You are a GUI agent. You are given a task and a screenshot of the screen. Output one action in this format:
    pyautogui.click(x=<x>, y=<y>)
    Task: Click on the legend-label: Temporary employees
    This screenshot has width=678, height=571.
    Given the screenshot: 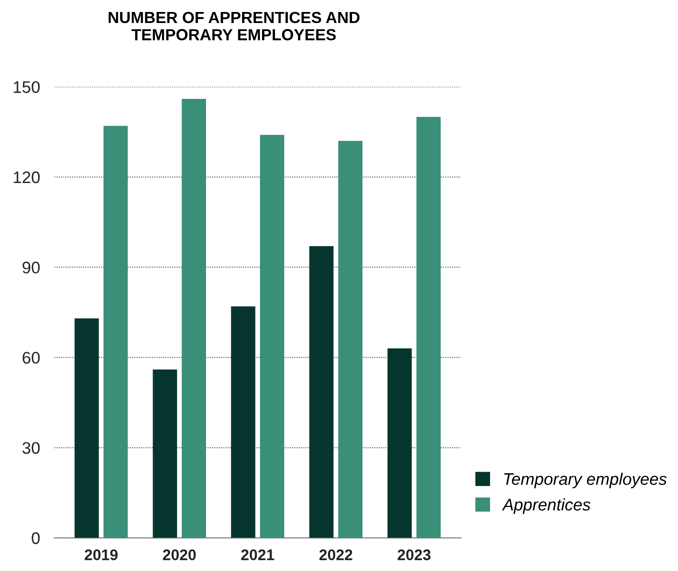 What is the action you would take?
    pyautogui.click(x=585, y=480)
    